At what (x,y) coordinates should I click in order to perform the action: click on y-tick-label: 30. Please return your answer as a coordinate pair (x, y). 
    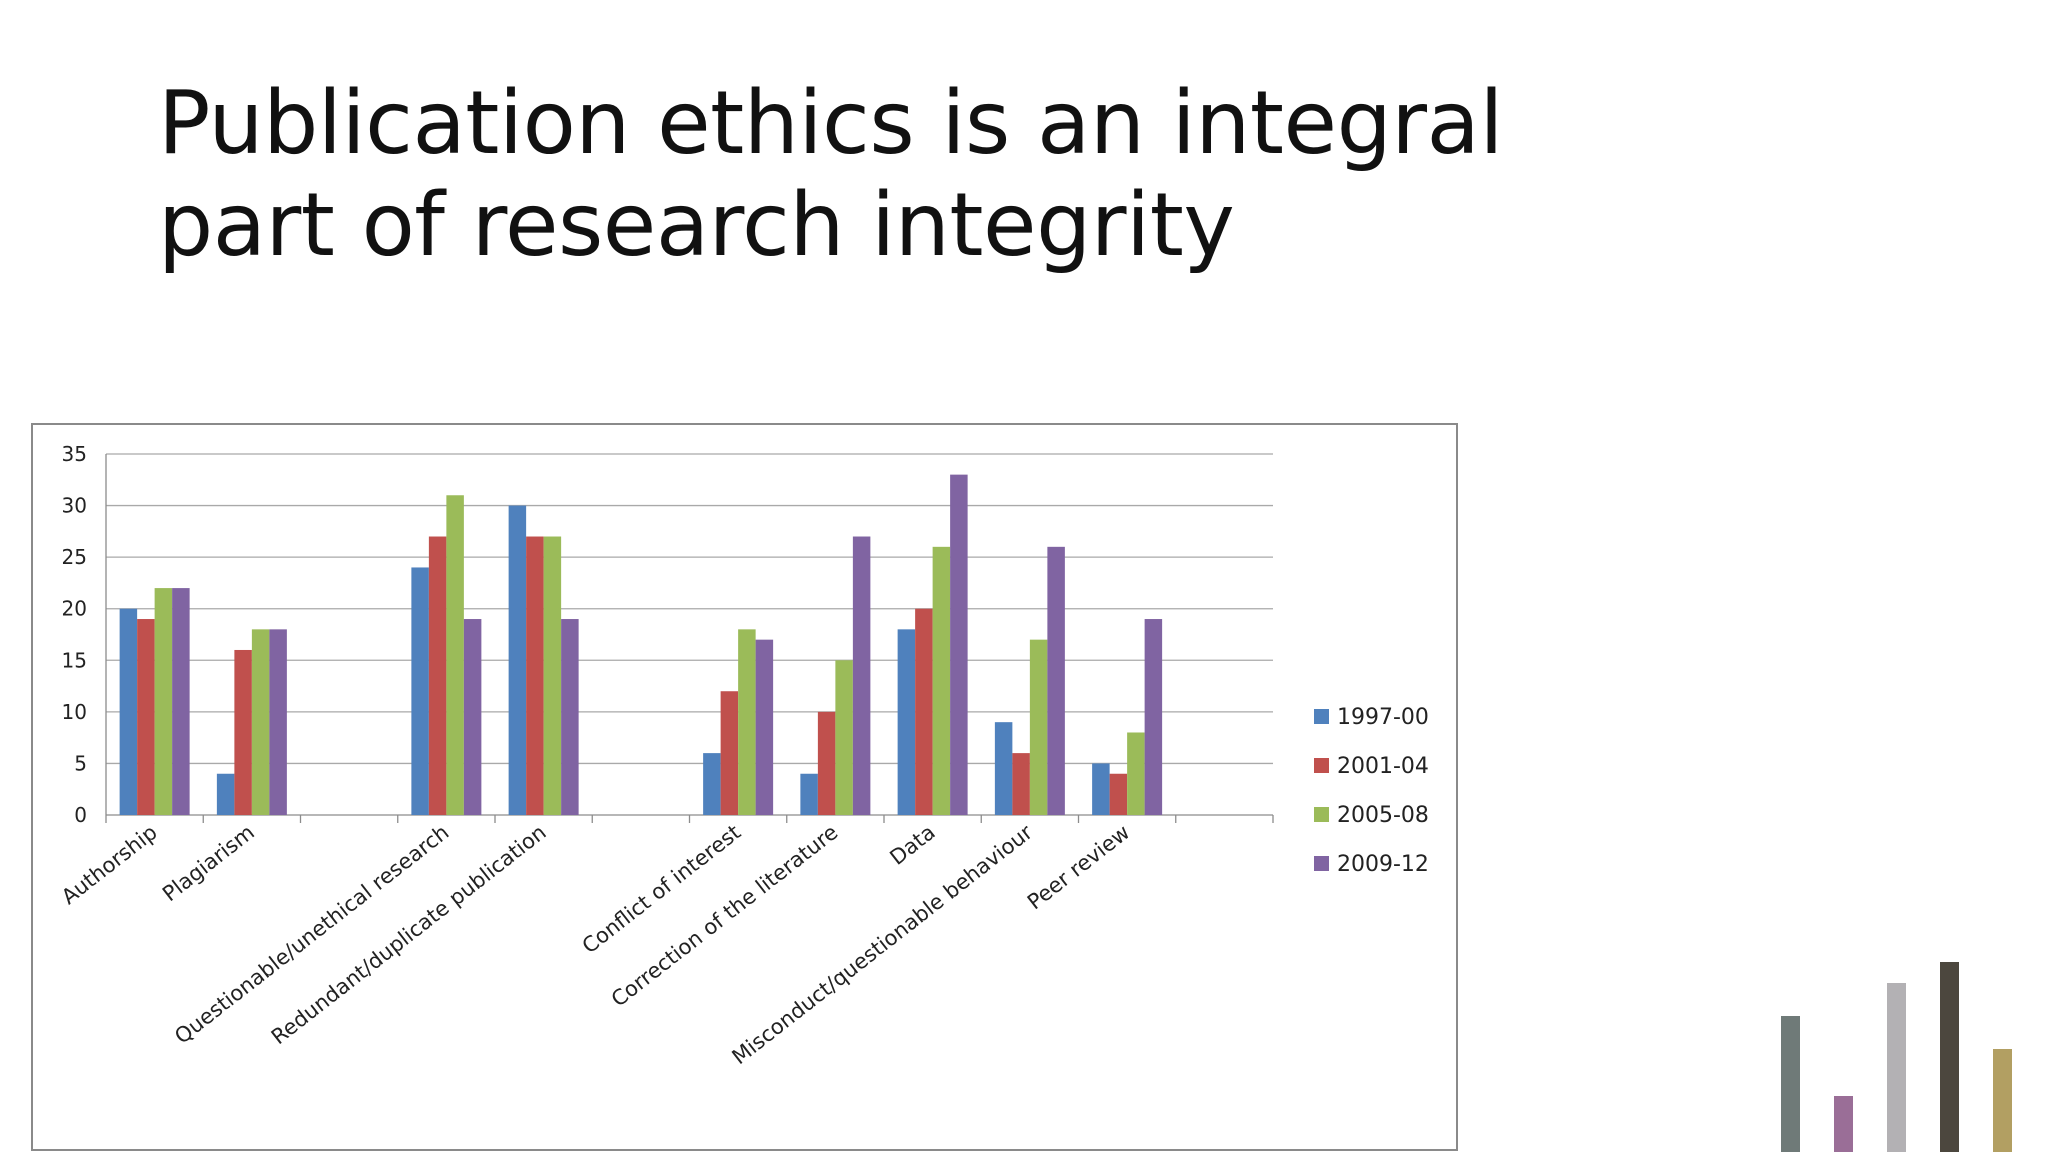
    Looking at the image, I should click on (74, 506).